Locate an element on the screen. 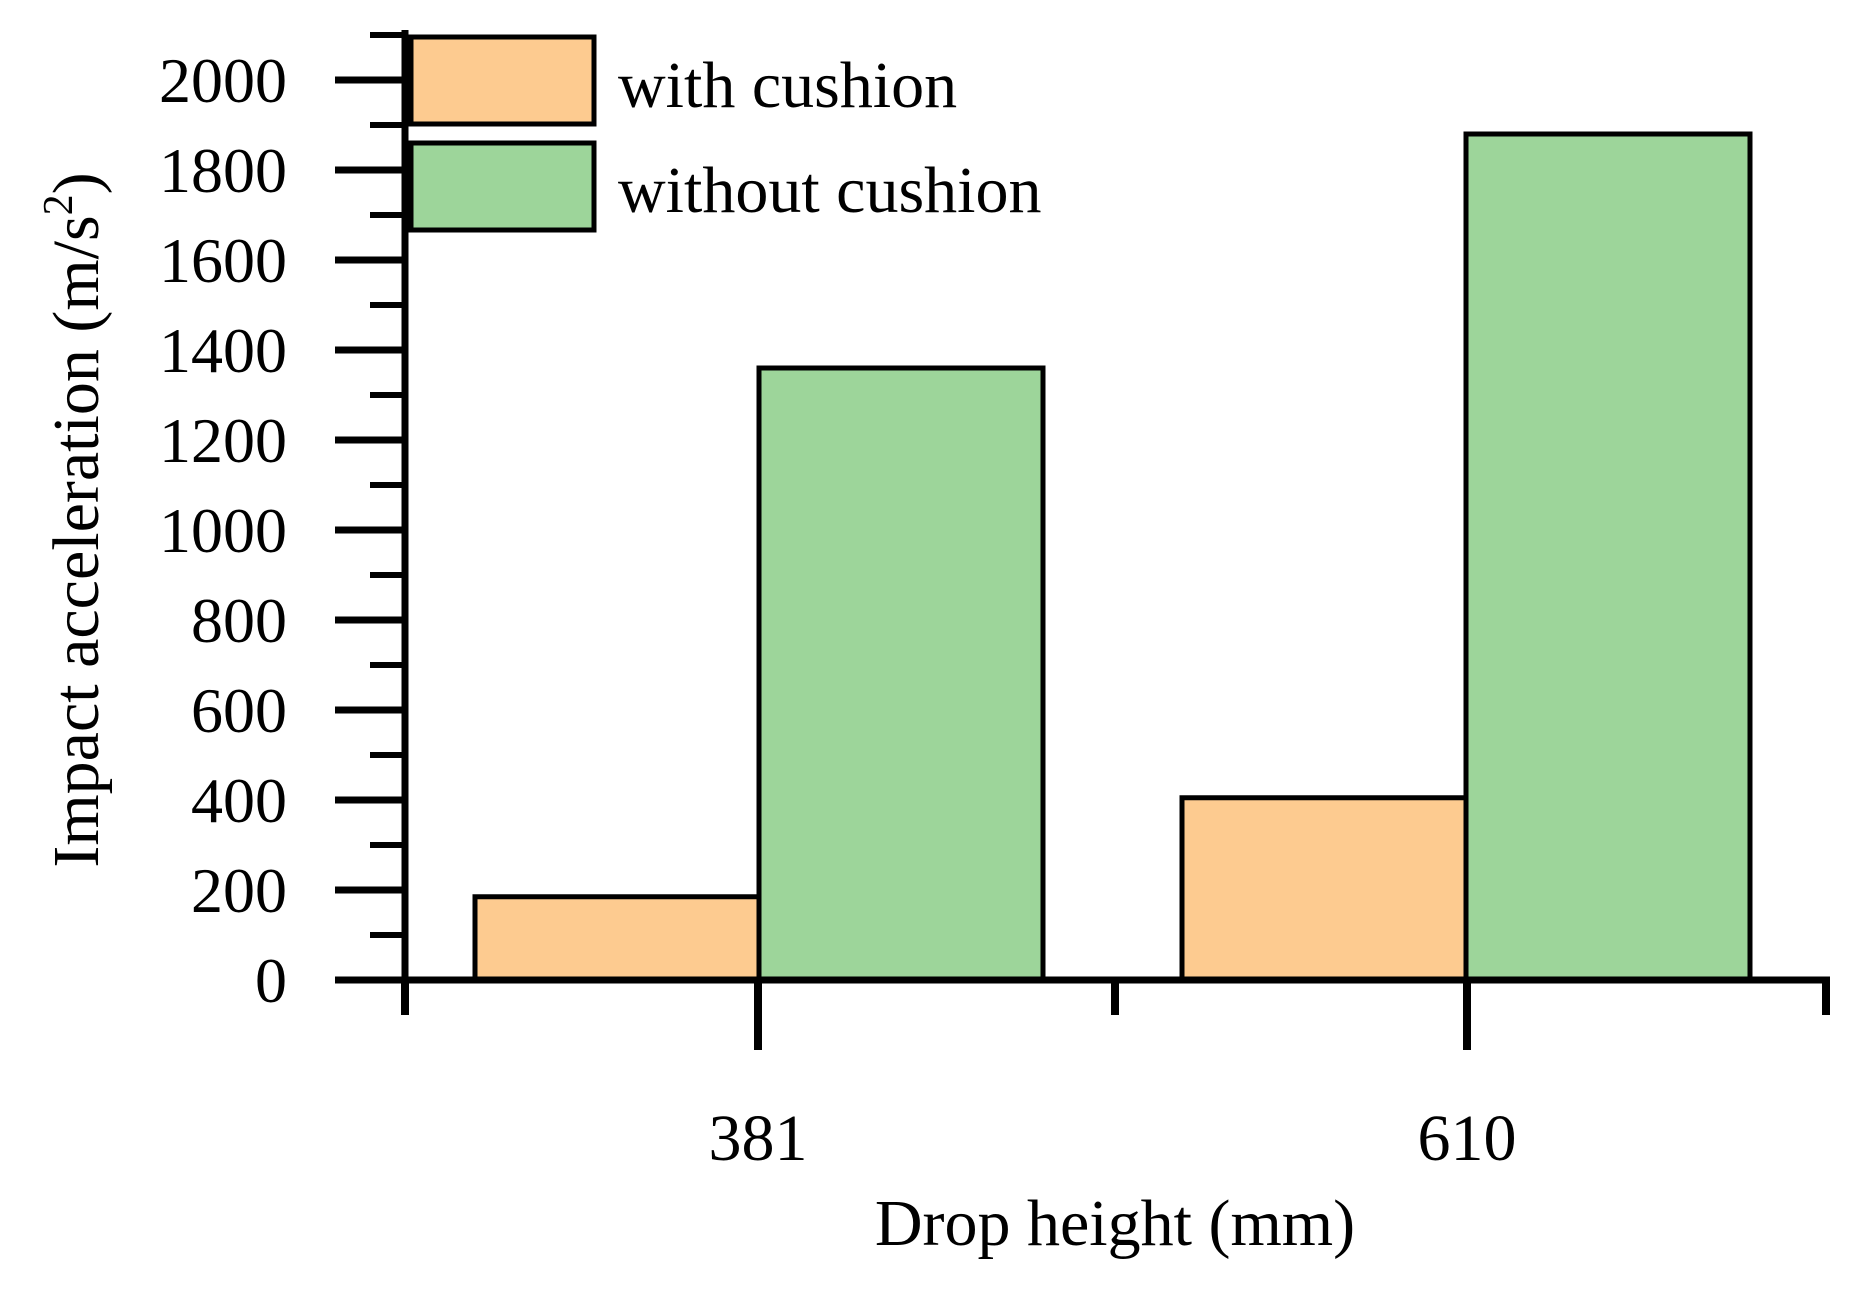 The image size is (1871, 1290). y-tick-label-1200: 1200 is located at coordinates (223, 440).